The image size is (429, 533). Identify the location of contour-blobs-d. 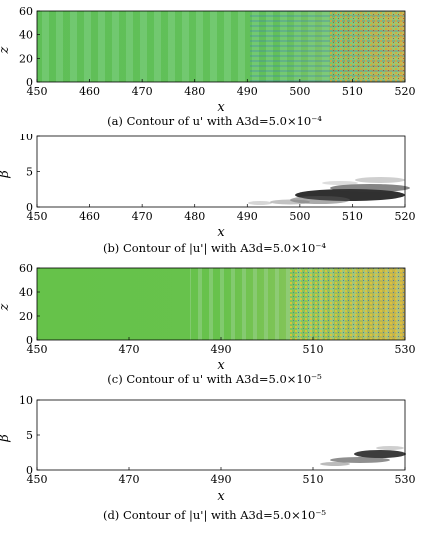
(363, 456).